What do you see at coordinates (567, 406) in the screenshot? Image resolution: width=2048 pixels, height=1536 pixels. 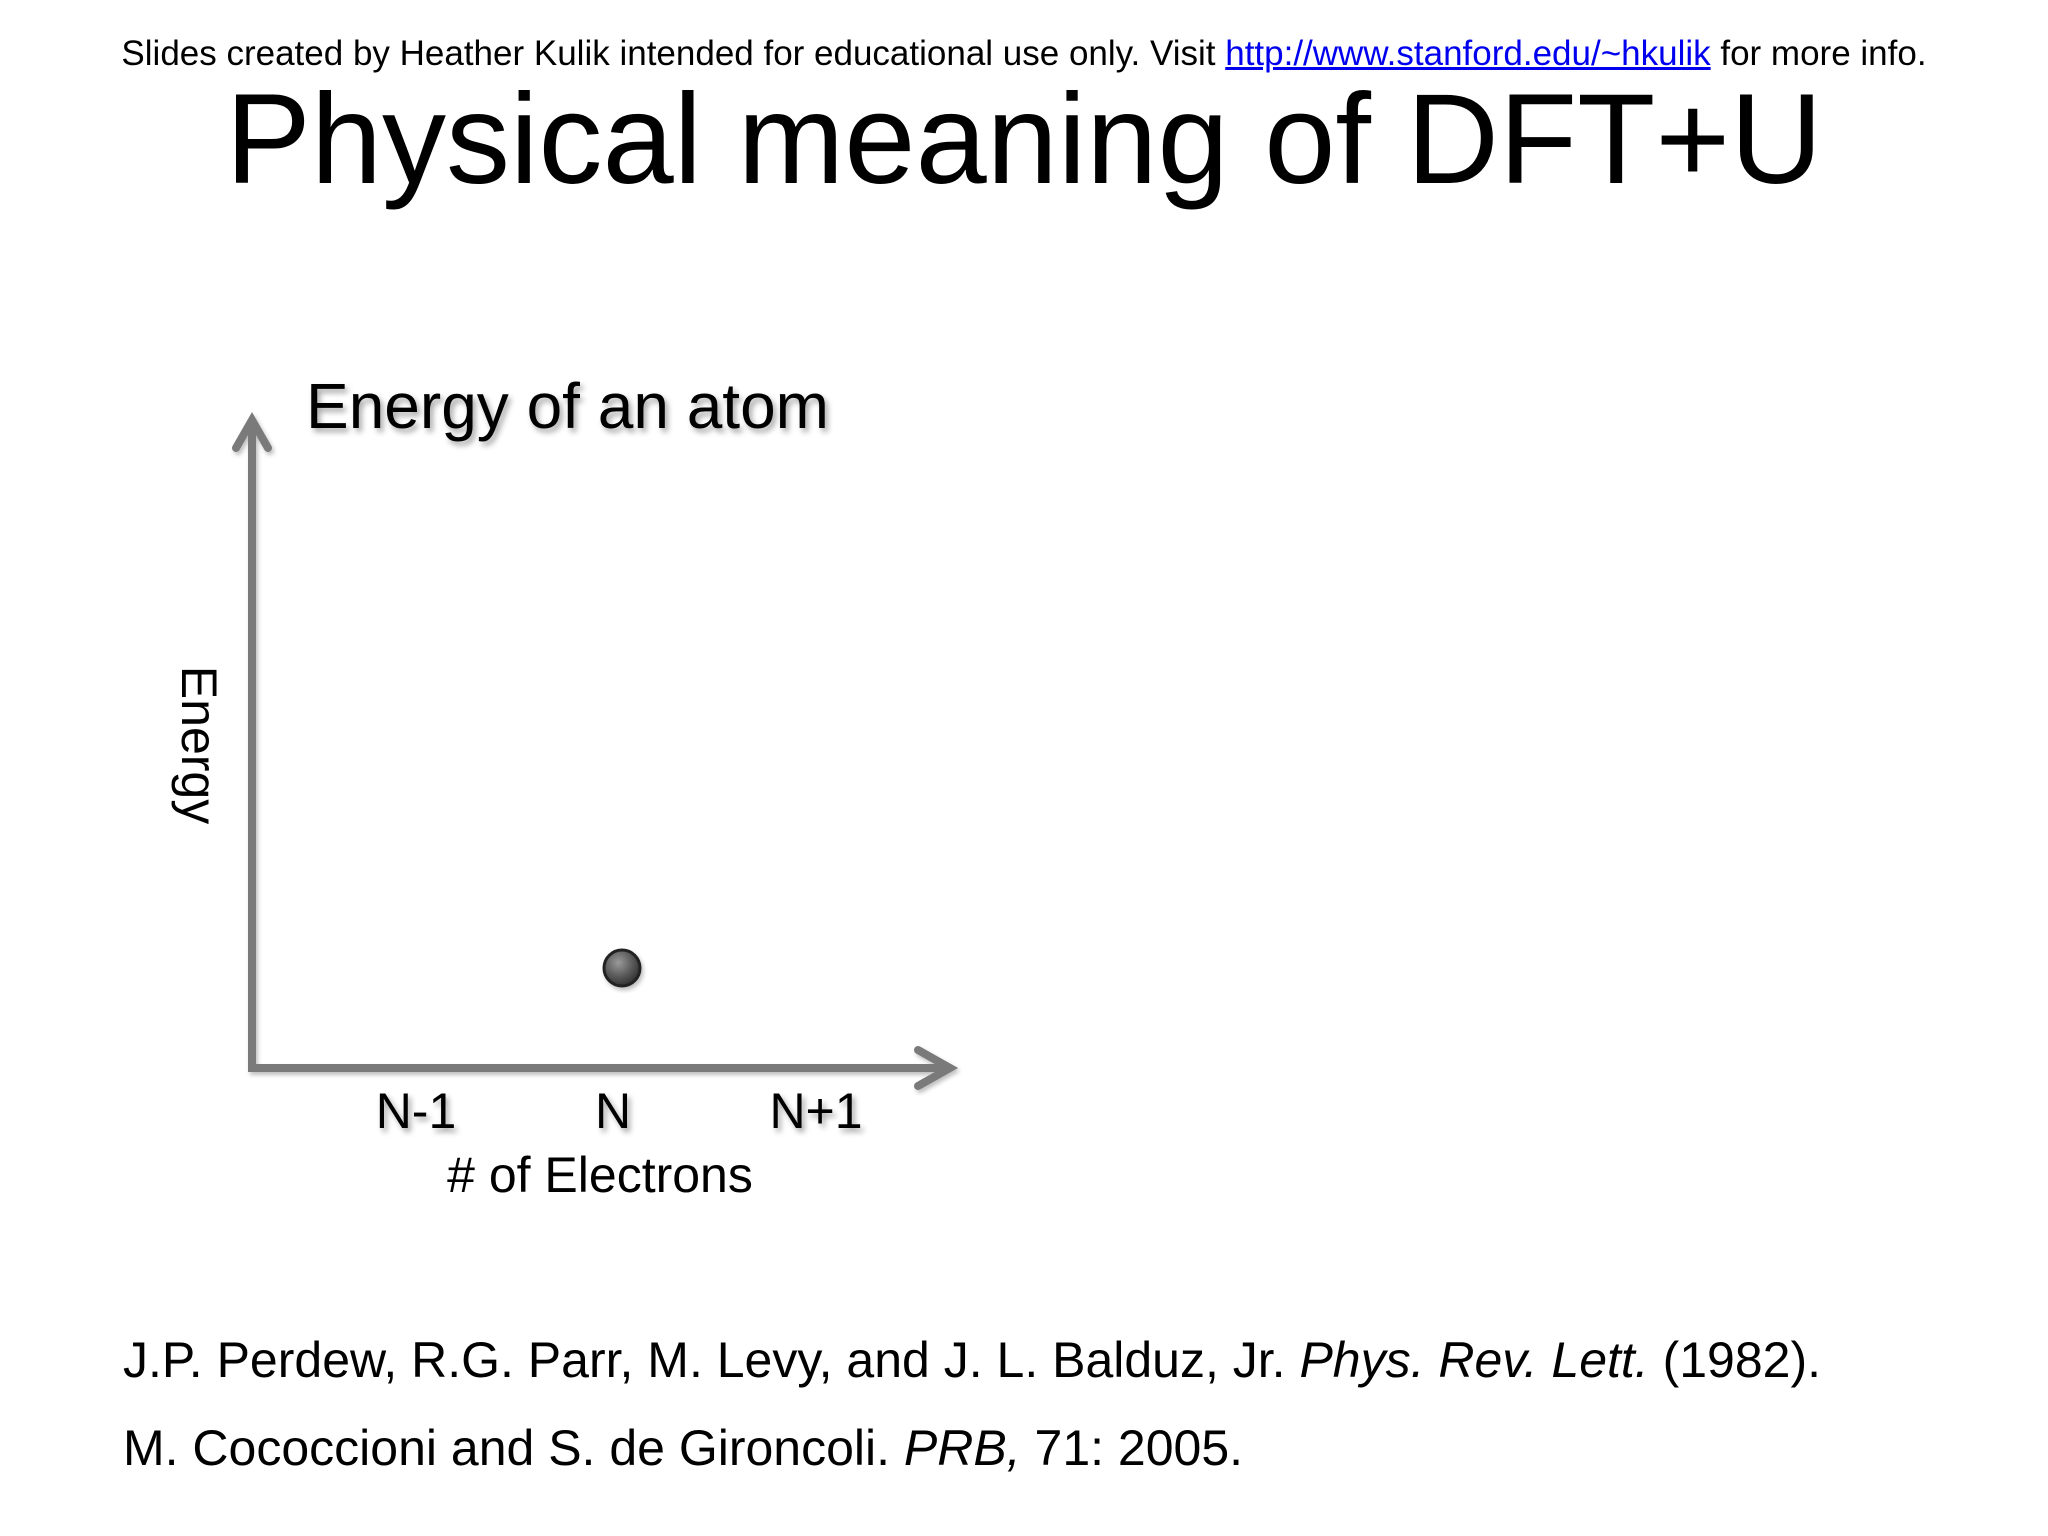 I see `diagram-title: Energy of an atom` at bounding box center [567, 406].